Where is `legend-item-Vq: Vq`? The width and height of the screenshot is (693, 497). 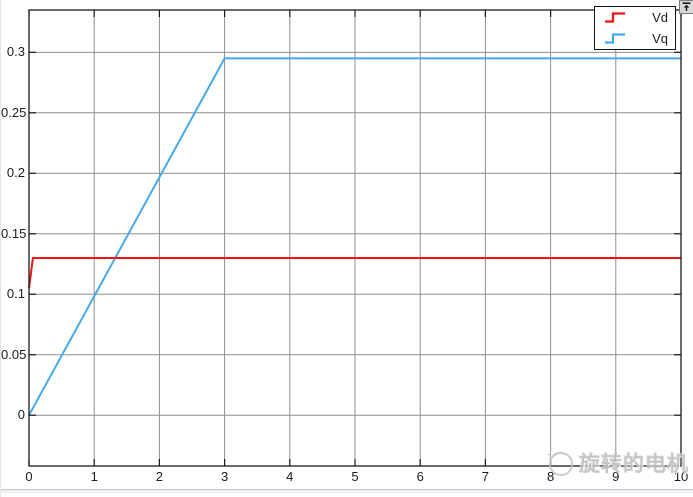
legend-item-Vq: Vq is located at coordinates (635, 38).